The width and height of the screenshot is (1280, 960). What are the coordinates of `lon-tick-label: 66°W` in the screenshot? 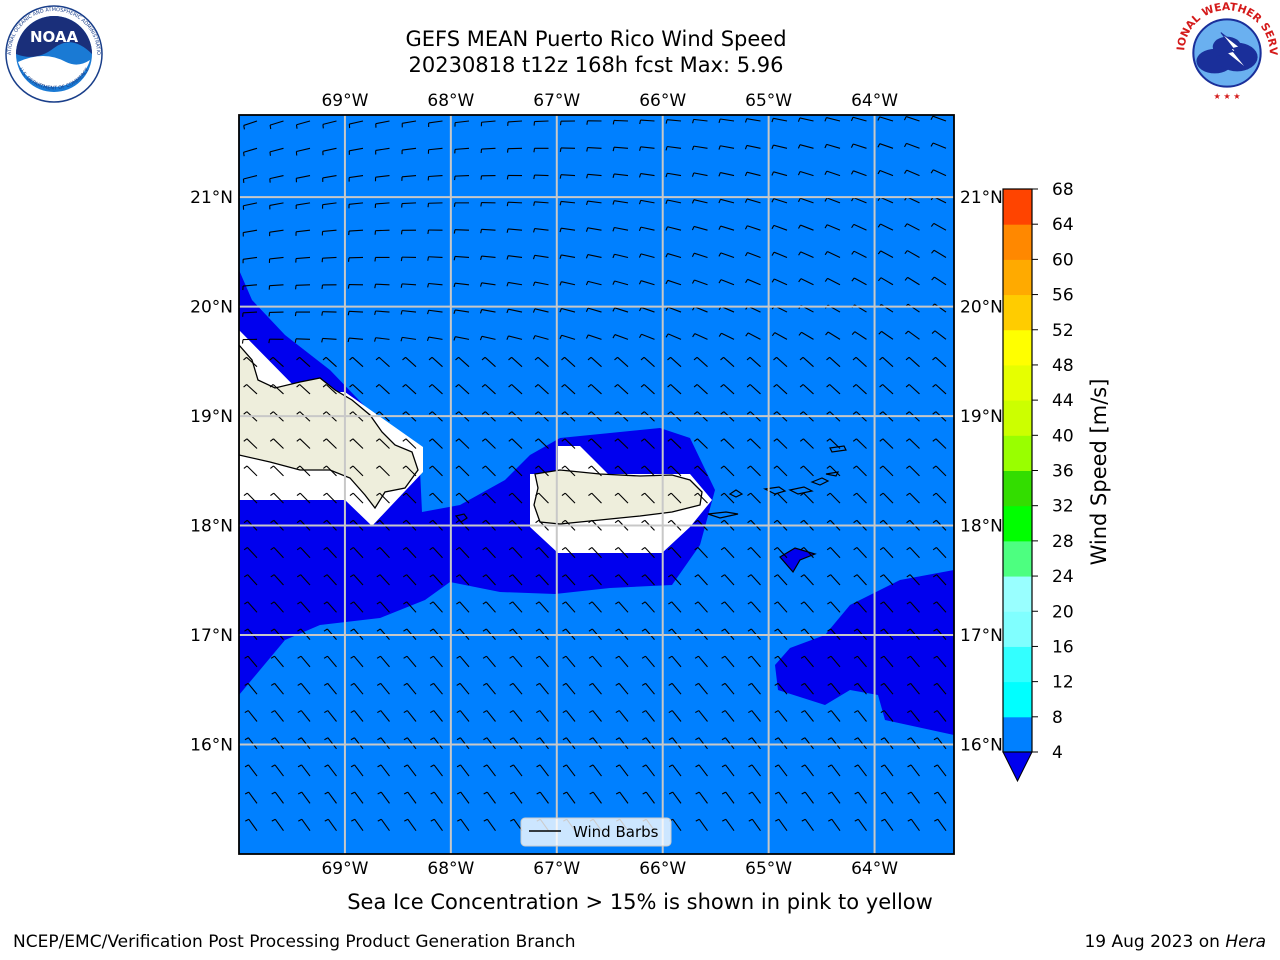 It's located at (662, 869).